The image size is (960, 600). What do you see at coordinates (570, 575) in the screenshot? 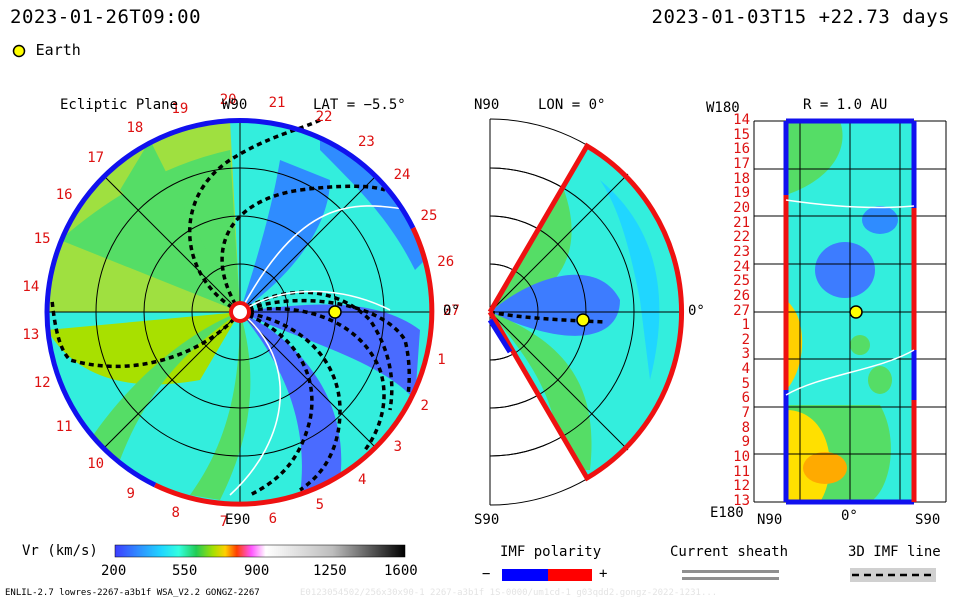
I see `imf-positive-swatch` at bounding box center [570, 575].